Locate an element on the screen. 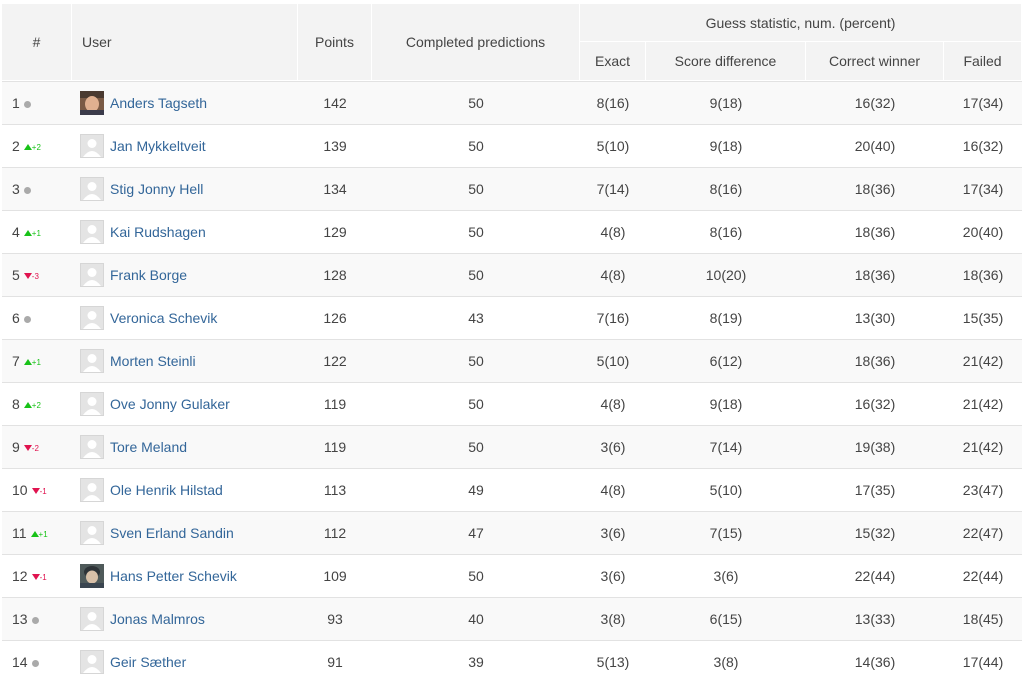 This screenshot has height=695, width=1024. user-cell: Veronica Schevik is located at coordinates (185, 317).